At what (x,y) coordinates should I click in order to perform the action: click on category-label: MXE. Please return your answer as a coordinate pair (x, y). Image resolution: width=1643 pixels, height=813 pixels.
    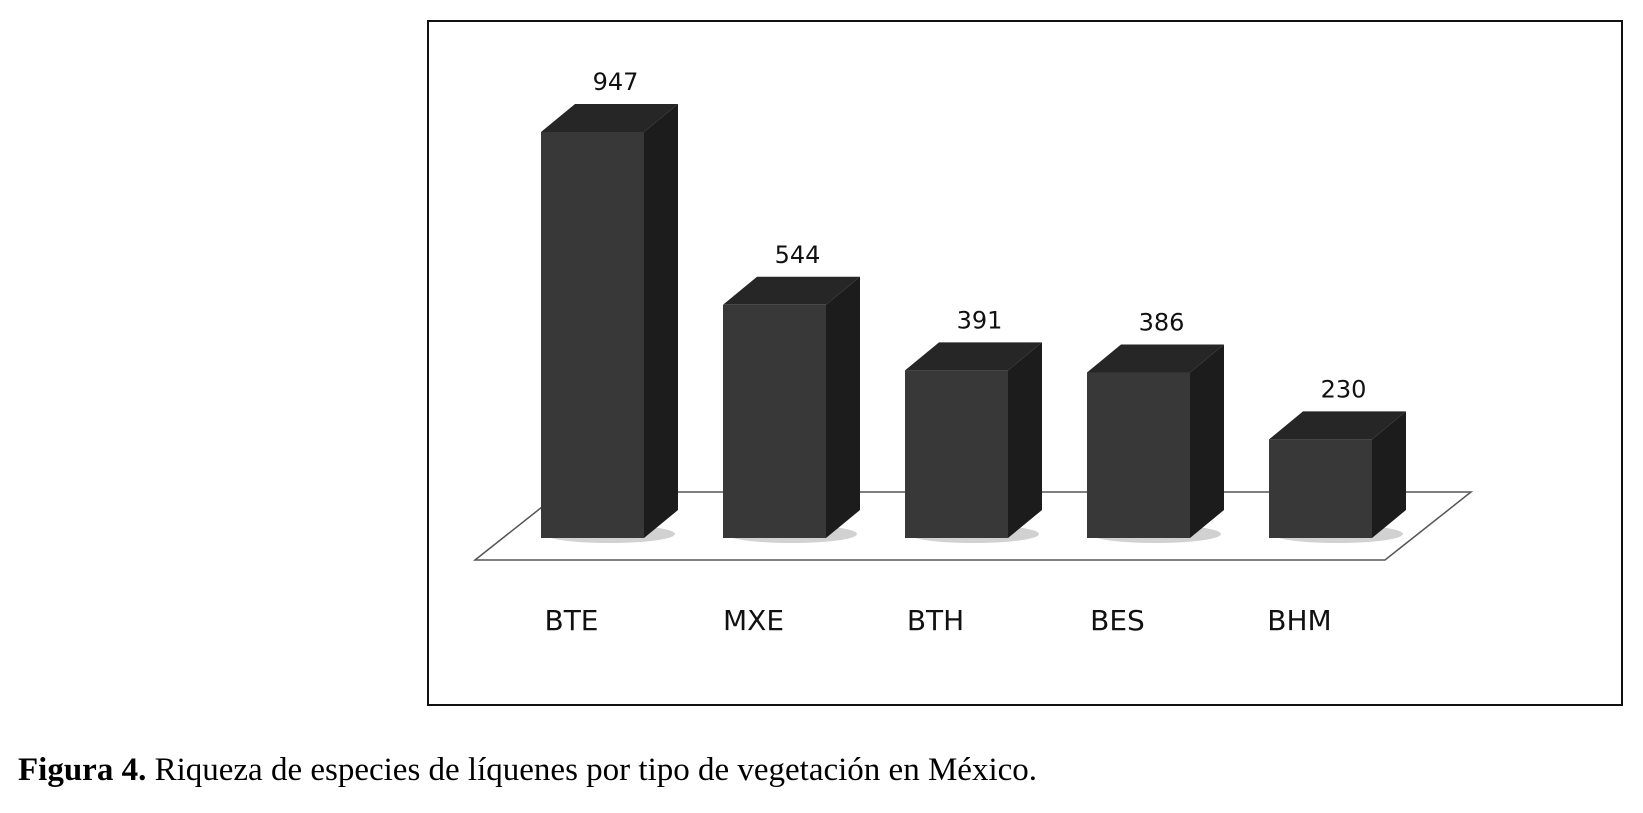
    Looking at the image, I should click on (753, 620).